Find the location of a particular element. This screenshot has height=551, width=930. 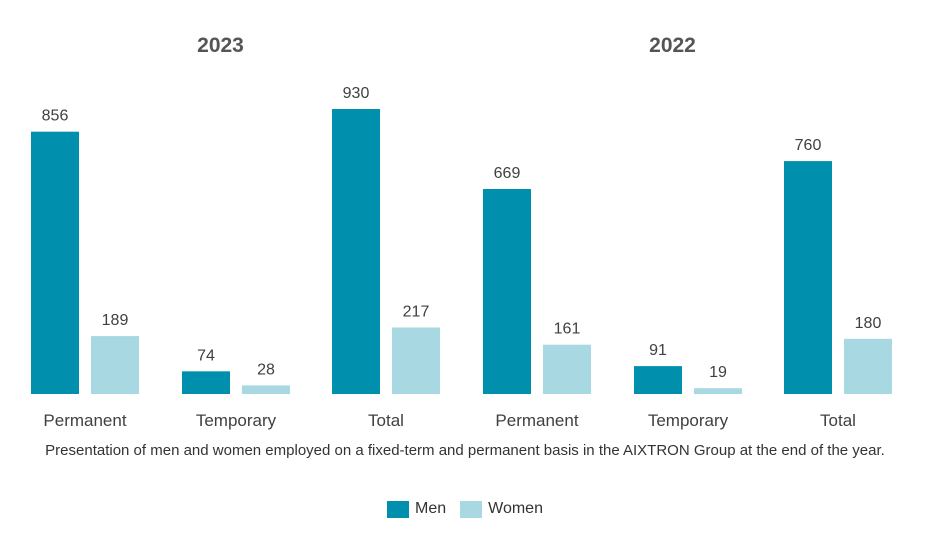

category-label-5: Total is located at coordinates (838, 420).